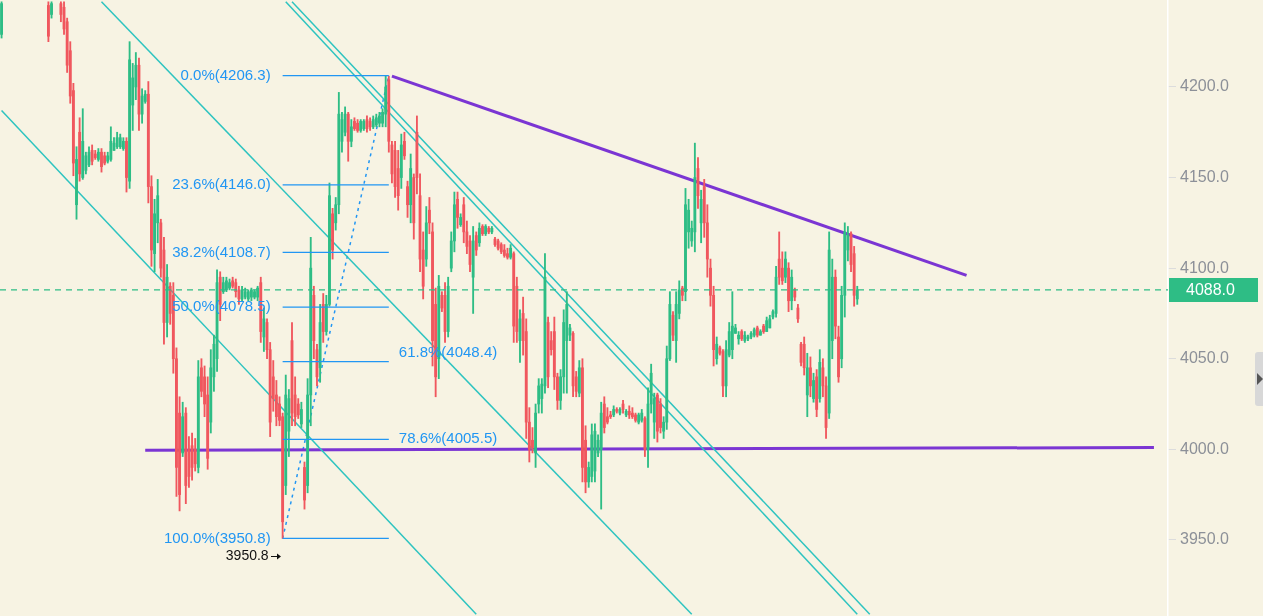  What do you see at coordinates (1205, 539) in the screenshot?
I see `y-tick-label: 3950.0` at bounding box center [1205, 539].